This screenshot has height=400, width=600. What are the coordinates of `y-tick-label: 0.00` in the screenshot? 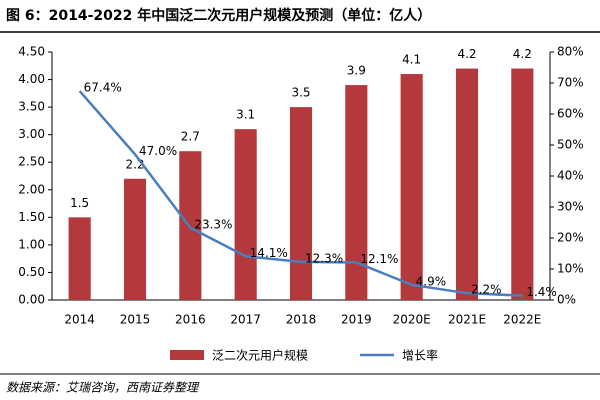 It's located at (31, 300).